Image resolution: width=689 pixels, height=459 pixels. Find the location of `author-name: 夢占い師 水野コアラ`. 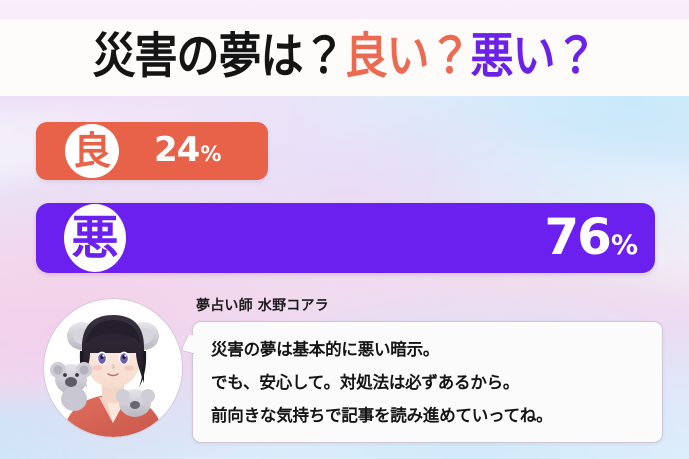

author-name: 夢占い師 水野コアラ is located at coordinates (262, 306).